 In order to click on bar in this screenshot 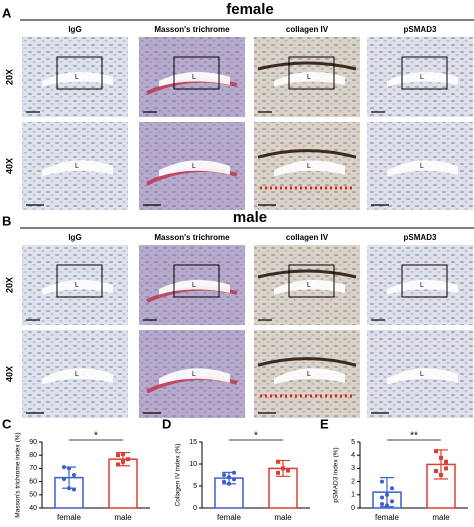, I will do `click(69, 492)`.